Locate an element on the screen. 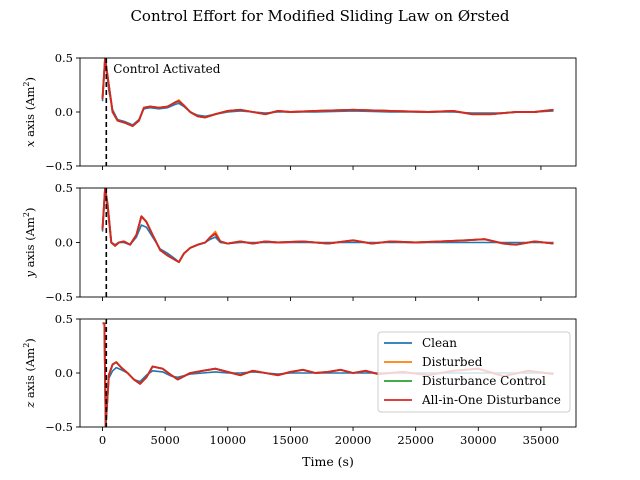  control-activated-annotation: Control Activated is located at coordinates (166, 69).